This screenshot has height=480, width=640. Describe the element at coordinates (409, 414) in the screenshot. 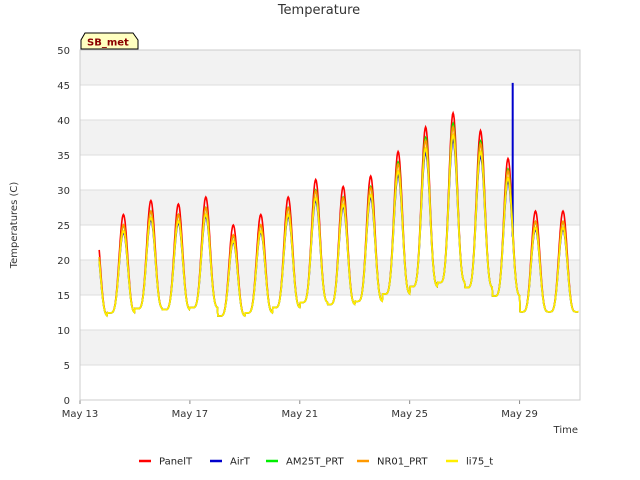

I see `x-tick-label: May 25` at that location.